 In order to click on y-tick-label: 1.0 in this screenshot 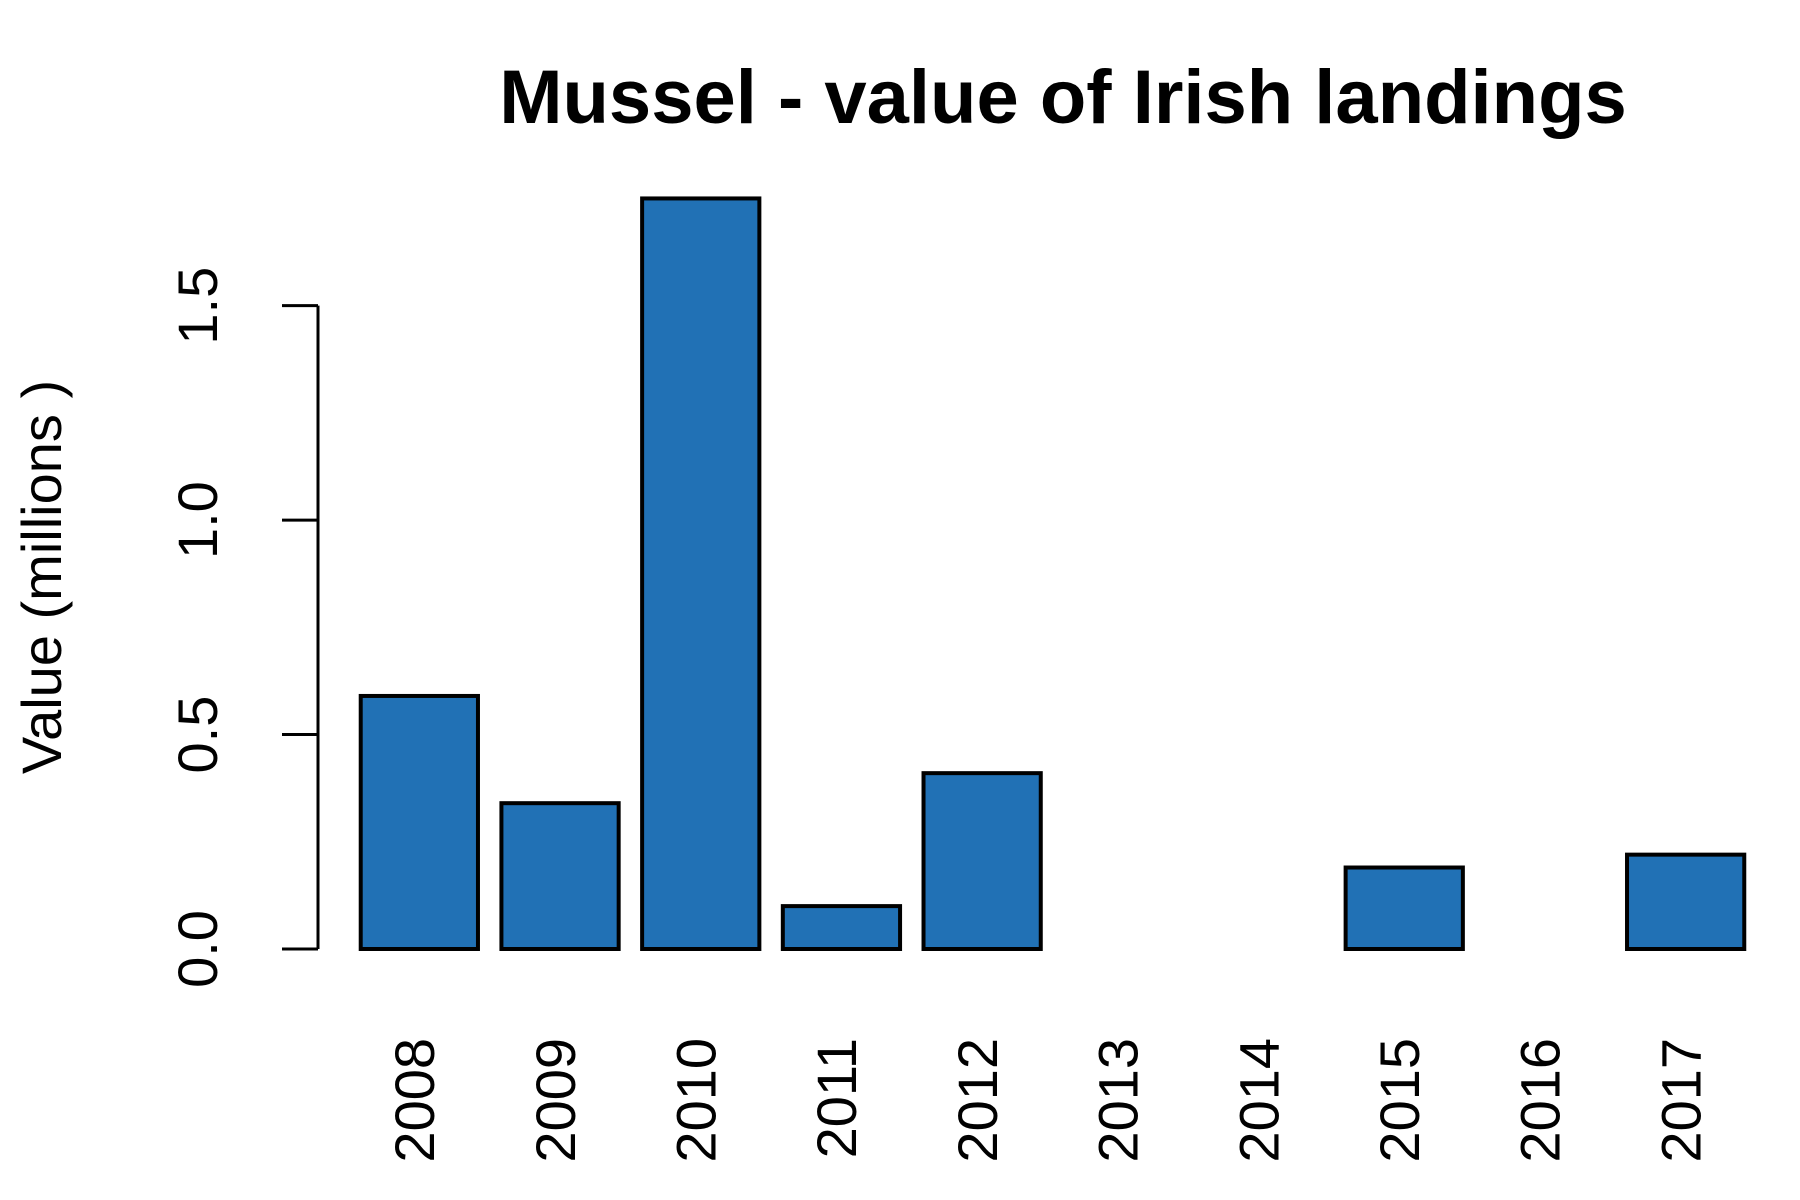, I will do `click(197, 520)`.